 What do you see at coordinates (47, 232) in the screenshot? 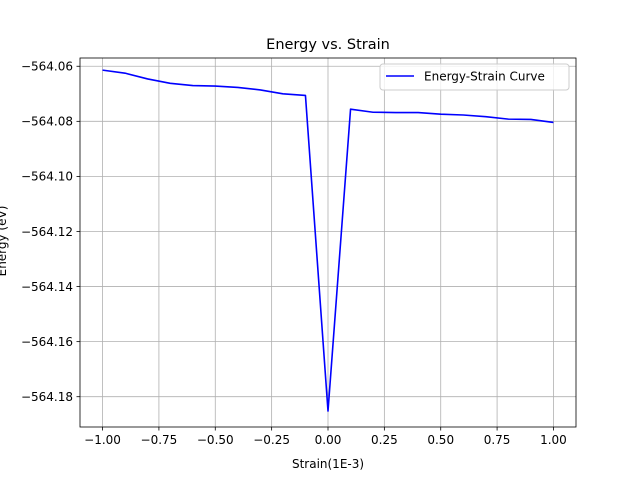
I see `y-tick-label: −564.12` at bounding box center [47, 232].